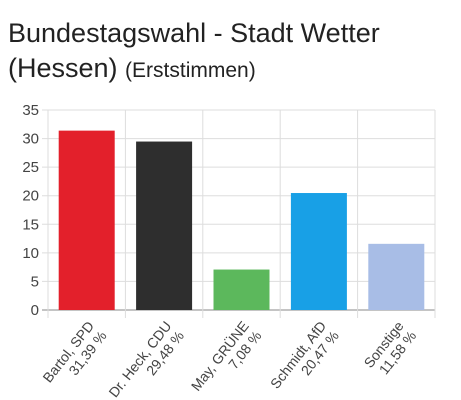 The height and width of the screenshot is (400, 461). I want to click on y-tick-label: 15, so click(30, 224).